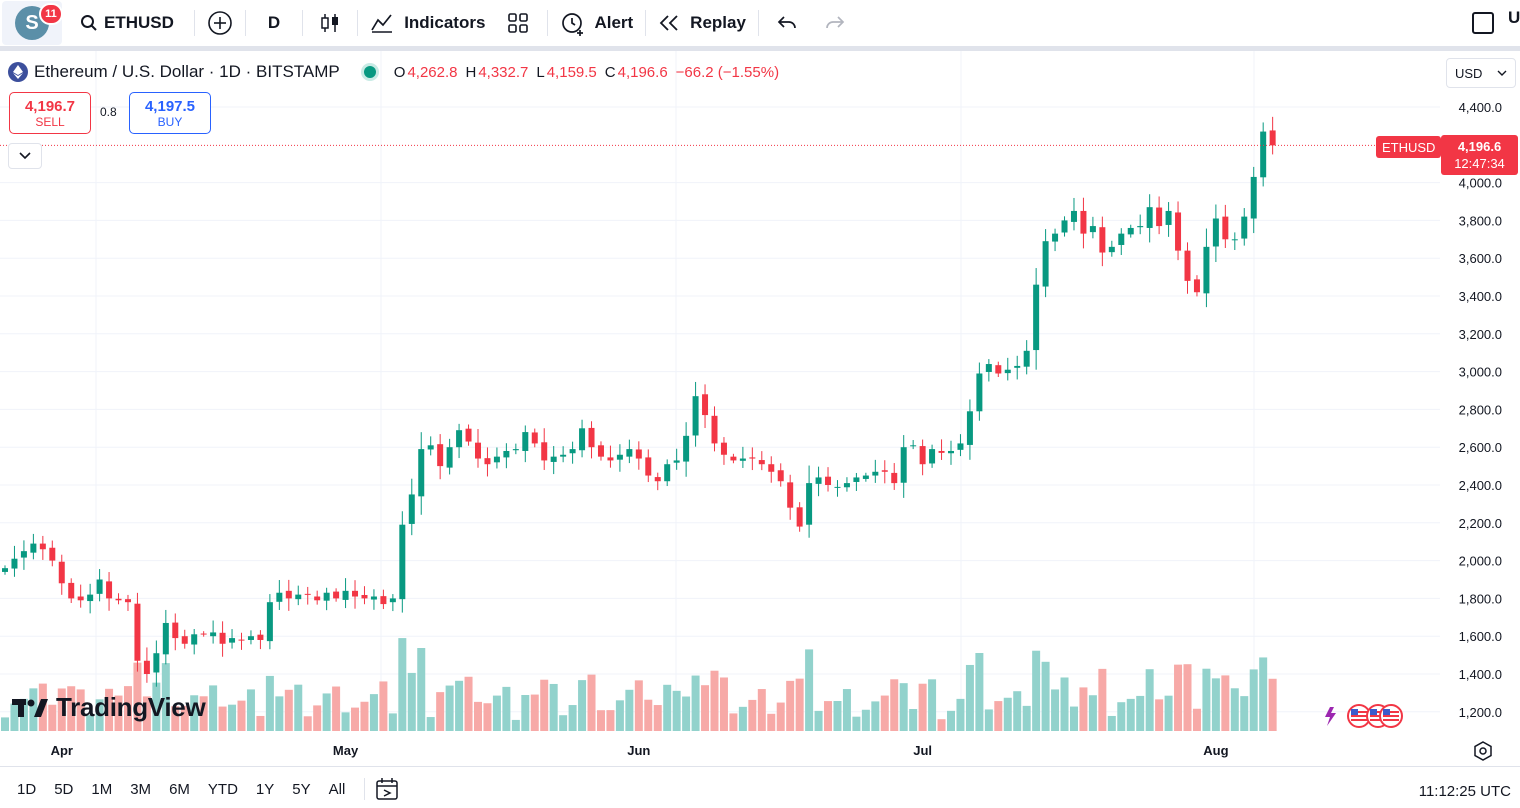 This screenshot has width=1520, height=808. I want to click on range-6m-button: 6M, so click(179, 789).